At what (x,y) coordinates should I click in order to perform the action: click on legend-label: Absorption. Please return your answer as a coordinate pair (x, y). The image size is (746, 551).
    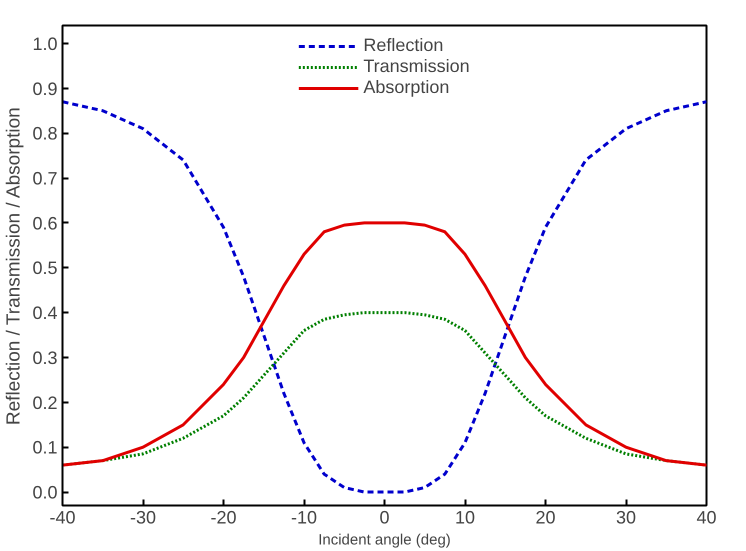
    Looking at the image, I should click on (406, 87).